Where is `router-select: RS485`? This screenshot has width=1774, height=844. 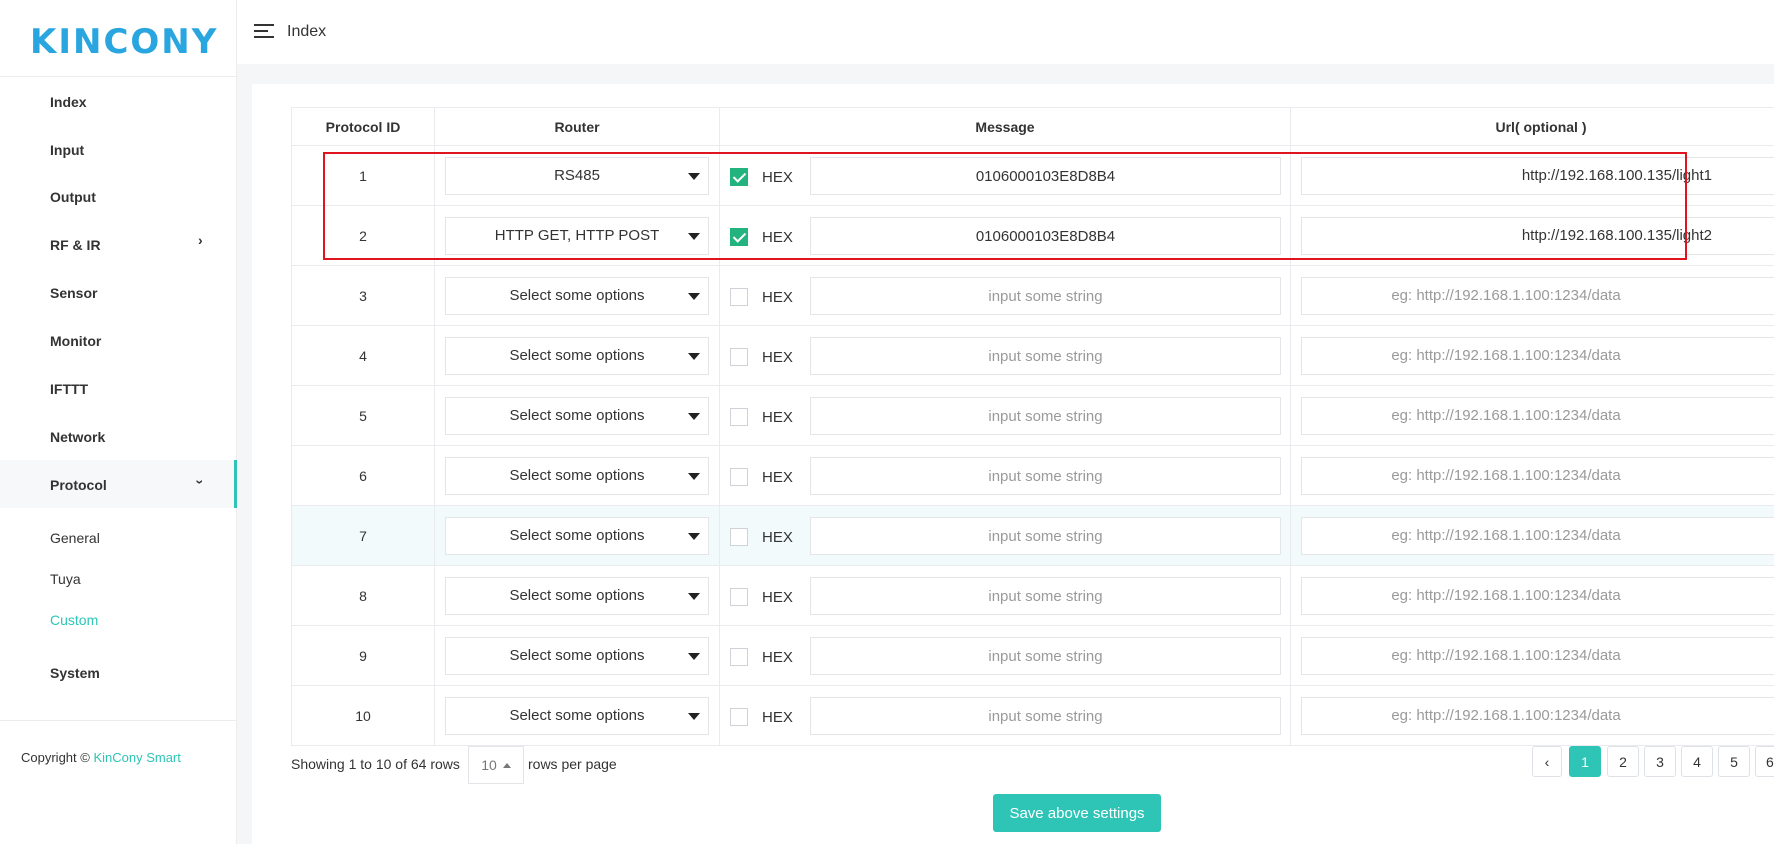 router-select: RS485 is located at coordinates (577, 175).